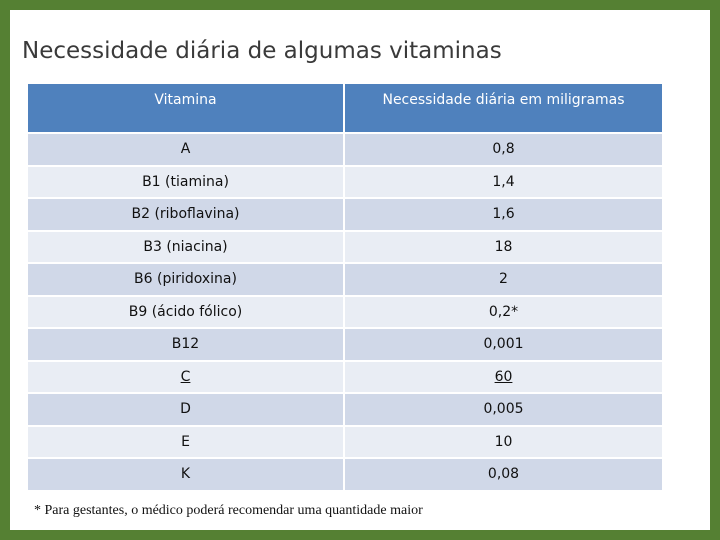  Describe the element at coordinates (503, 409) in the screenshot. I see `amount-cell: 0,005` at that location.